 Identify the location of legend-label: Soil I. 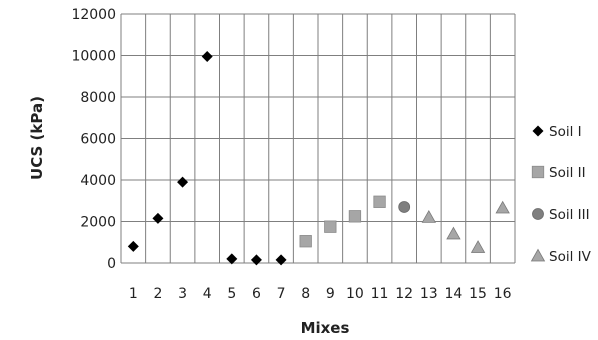
(565, 132).